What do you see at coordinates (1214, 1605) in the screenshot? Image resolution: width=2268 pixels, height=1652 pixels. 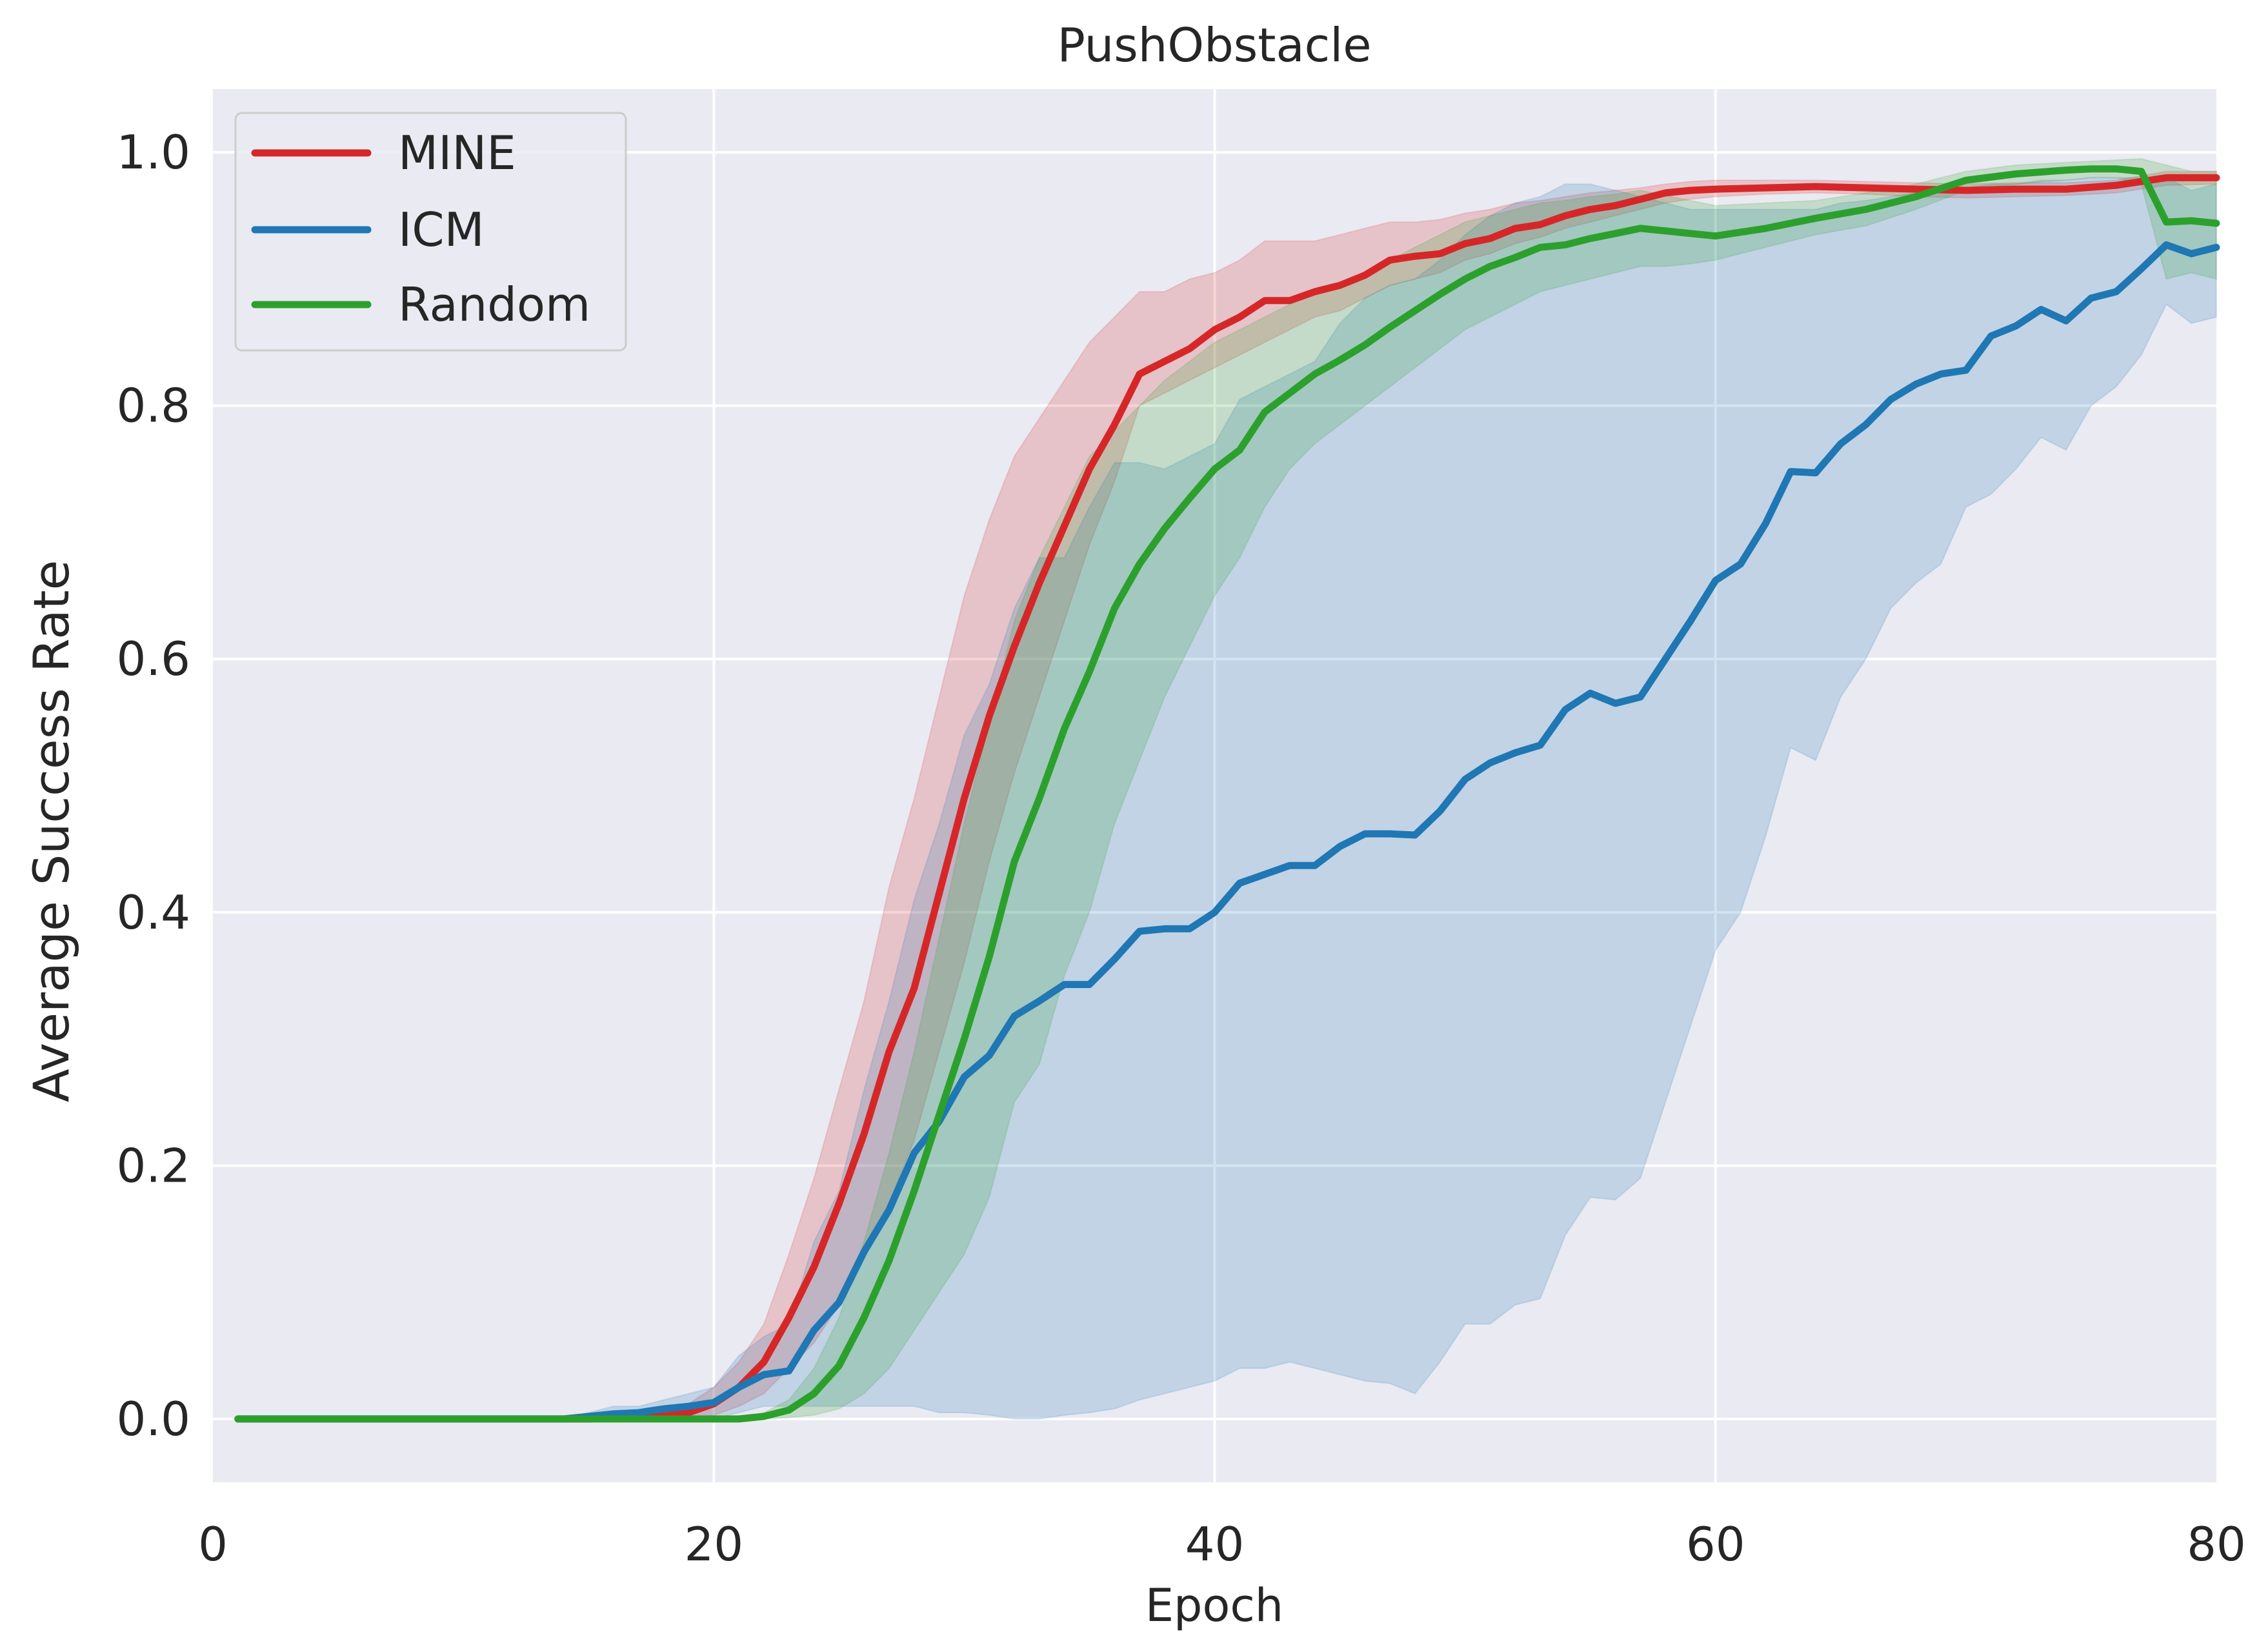 I see `x-axis-label: Epoch` at bounding box center [1214, 1605].